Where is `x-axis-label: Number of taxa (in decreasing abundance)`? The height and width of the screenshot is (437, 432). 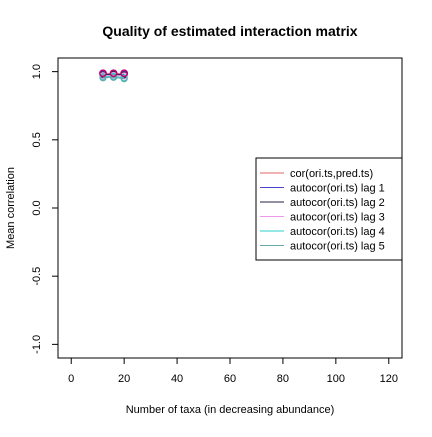
x-axis-label: Number of taxa (in decreasing abundance) is located at coordinates (230, 410).